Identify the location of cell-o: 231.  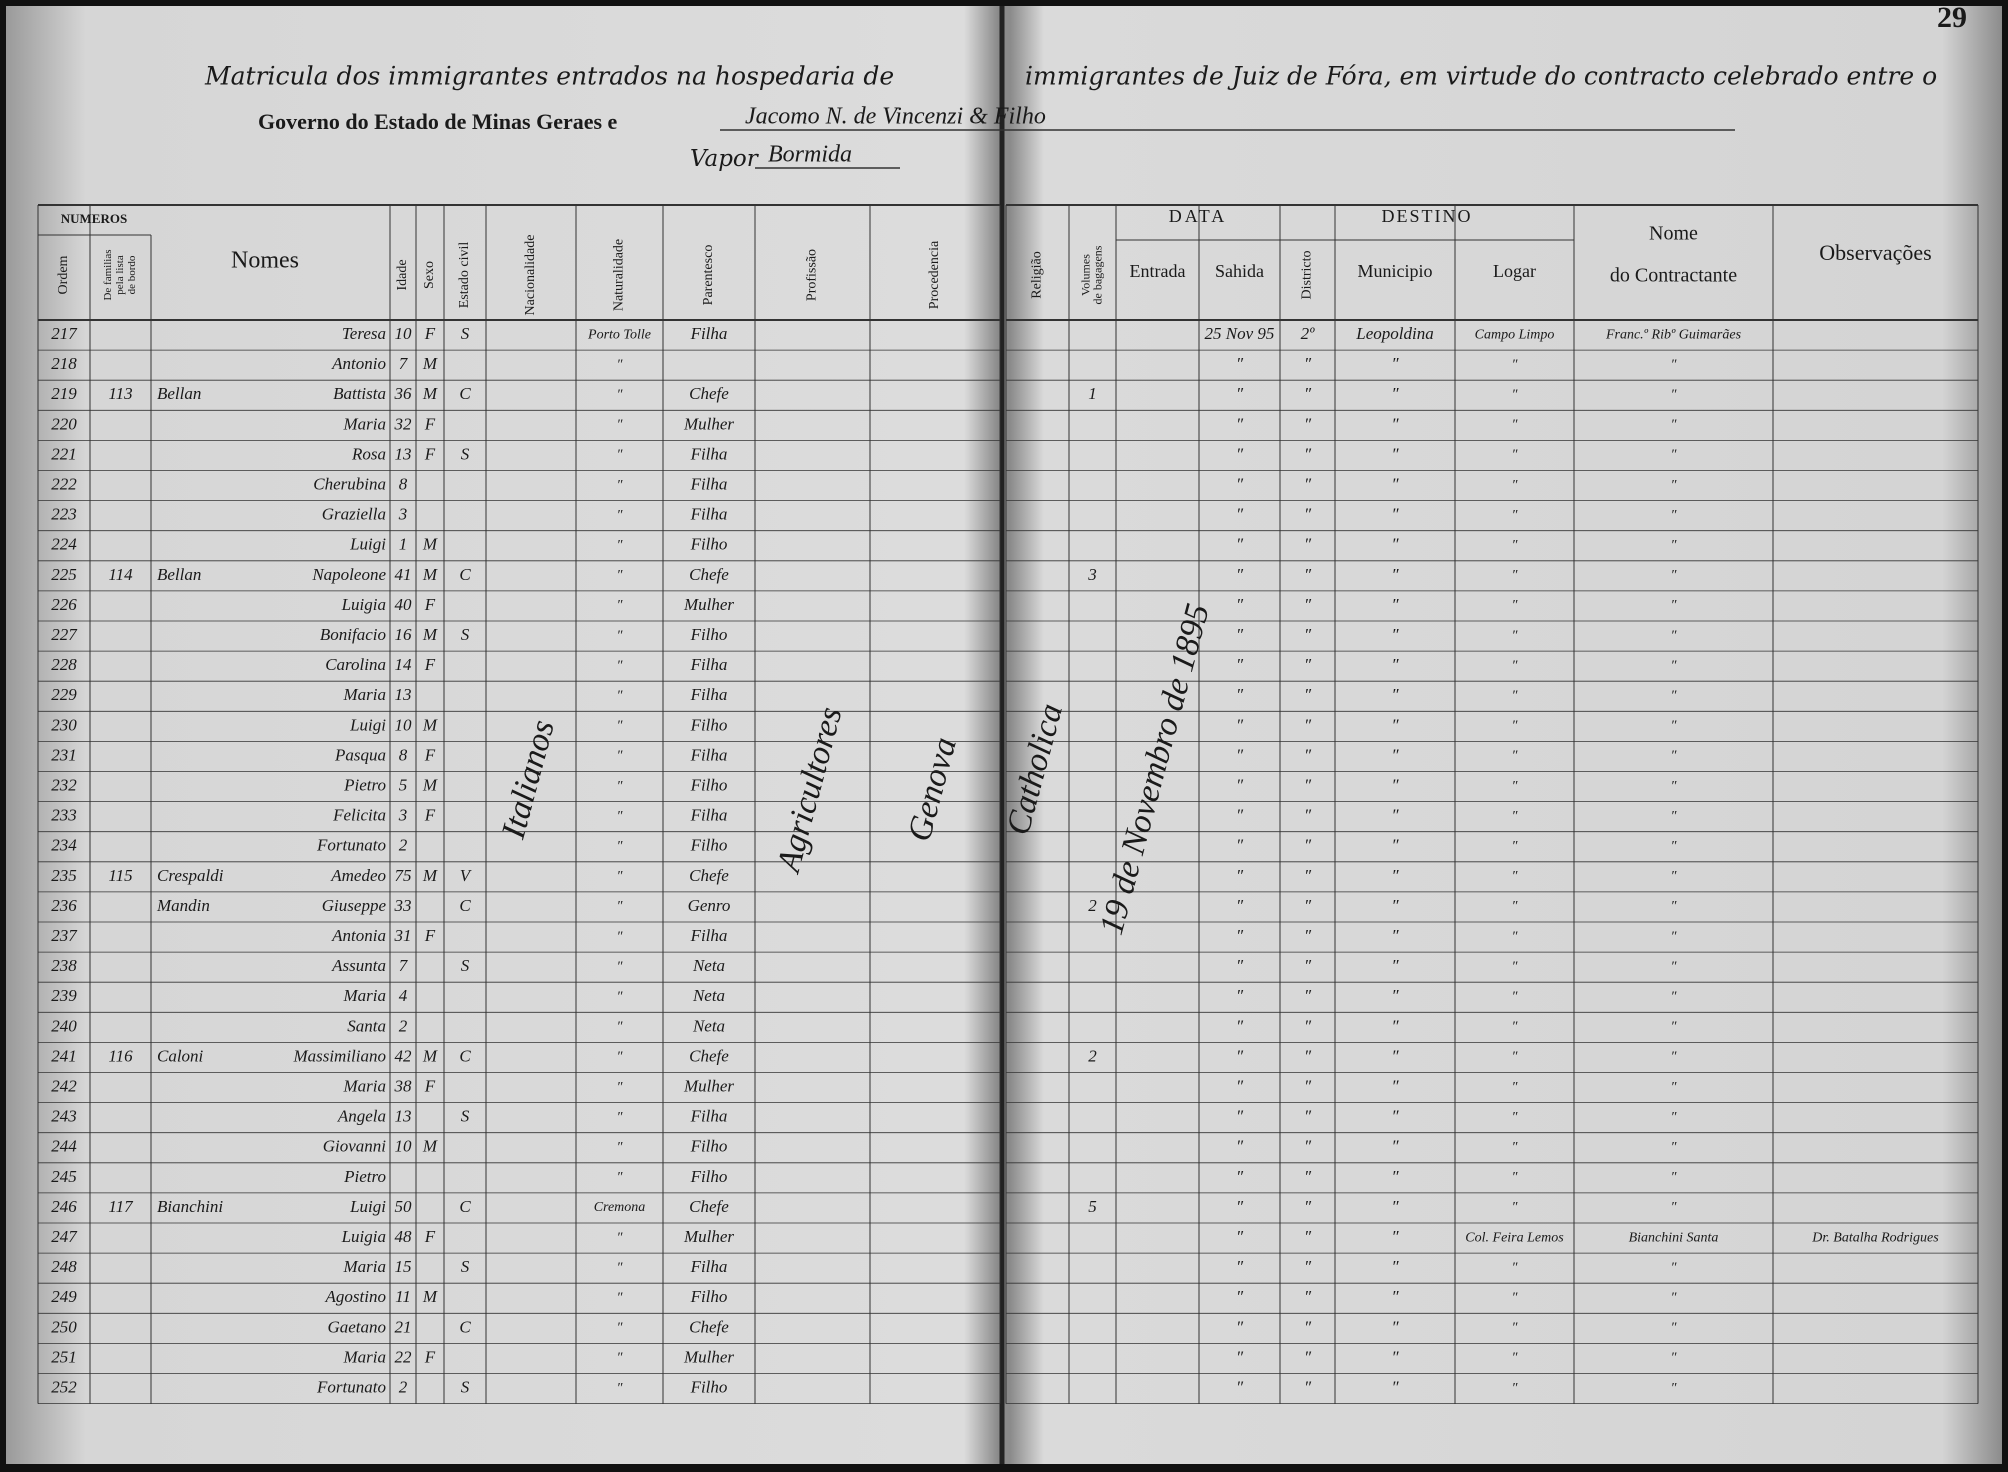
(64, 754).